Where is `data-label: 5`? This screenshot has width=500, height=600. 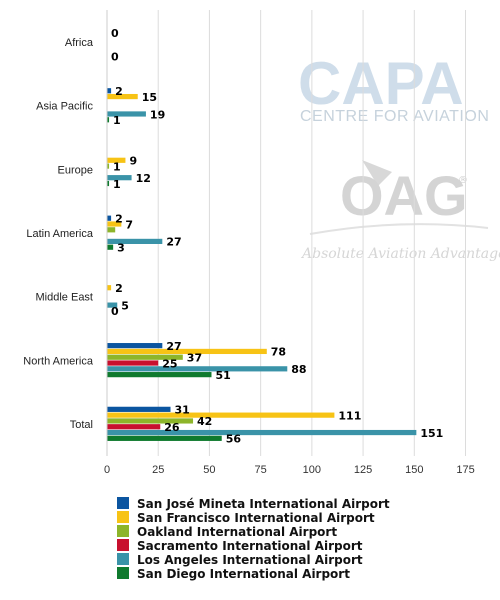
data-label: 5 is located at coordinates (125, 305).